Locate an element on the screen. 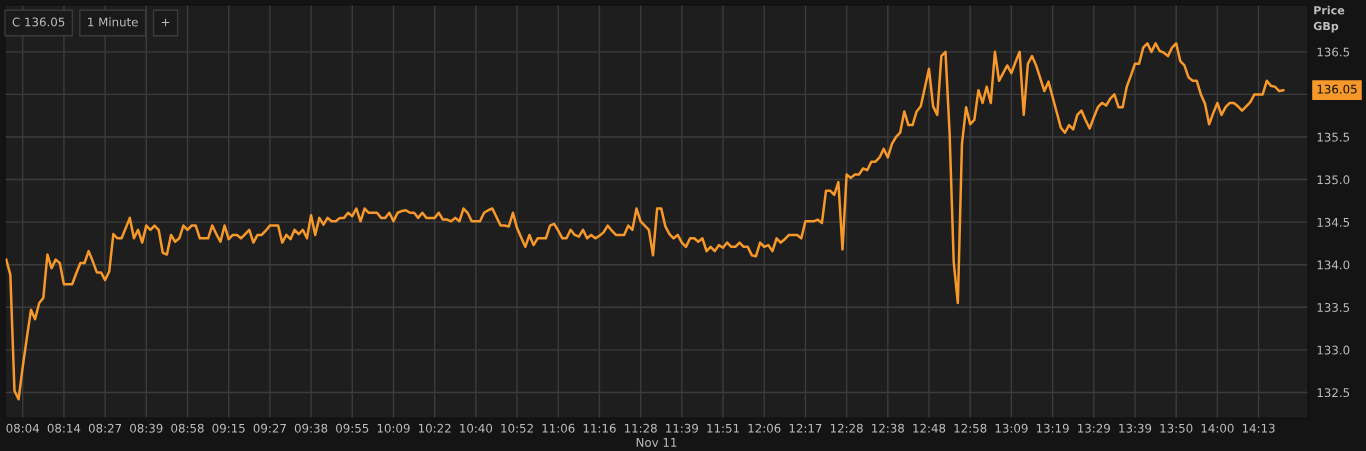 This screenshot has height=451, width=1366. x-tick-label: 10:40 is located at coordinates (476, 428).